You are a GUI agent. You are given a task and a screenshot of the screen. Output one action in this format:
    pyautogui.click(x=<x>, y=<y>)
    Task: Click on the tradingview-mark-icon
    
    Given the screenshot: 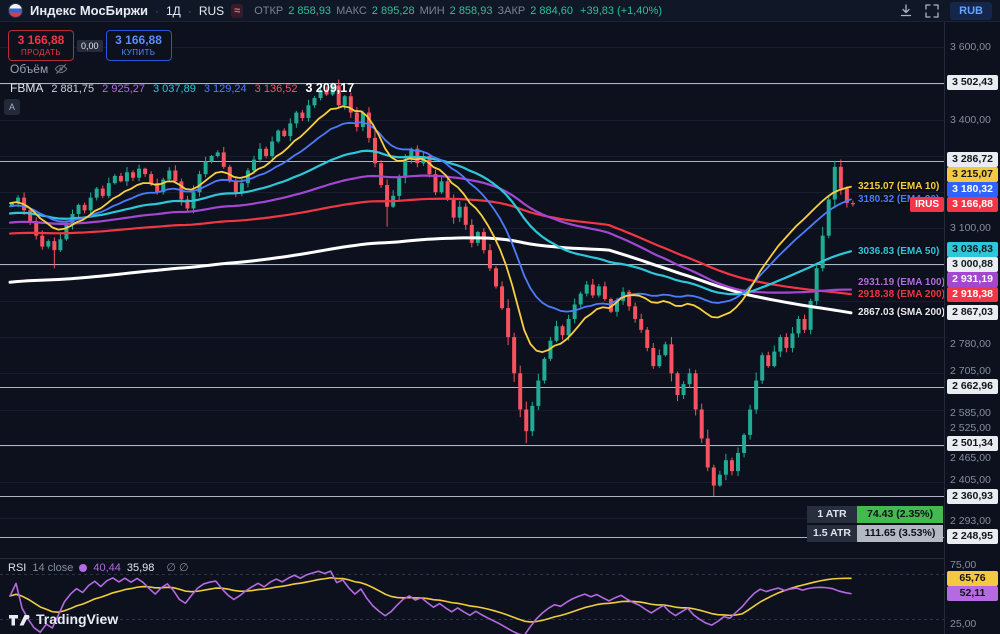 What is the action you would take?
    pyautogui.click(x=19, y=619)
    